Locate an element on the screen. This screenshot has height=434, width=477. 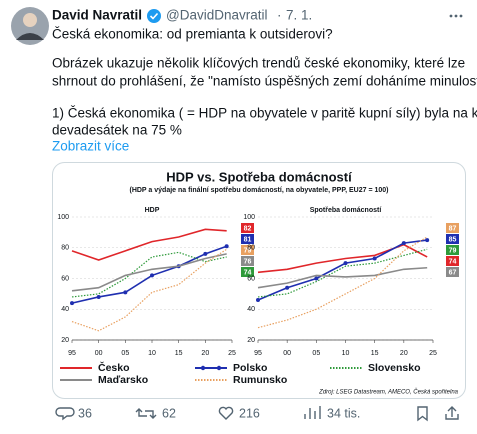
end-value-label: 87 is located at coordinates (453, 228).